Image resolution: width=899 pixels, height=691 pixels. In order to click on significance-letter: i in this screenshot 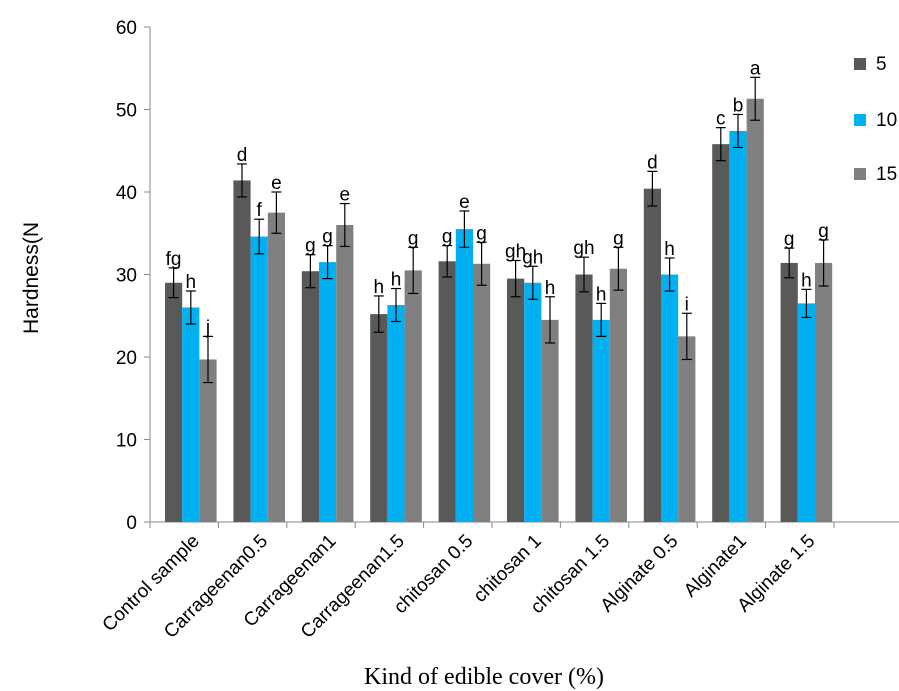, I will do `click(687, 304)`.